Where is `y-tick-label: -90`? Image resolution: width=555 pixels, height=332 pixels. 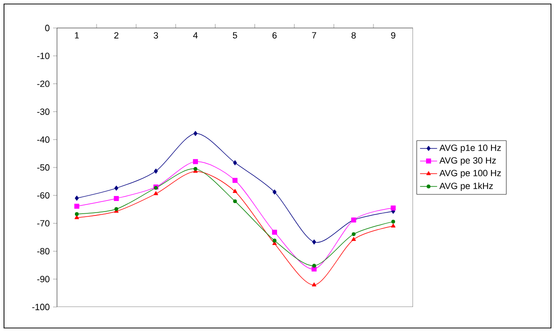 y-tick-label: -90 is located at coordinates (43, 279).